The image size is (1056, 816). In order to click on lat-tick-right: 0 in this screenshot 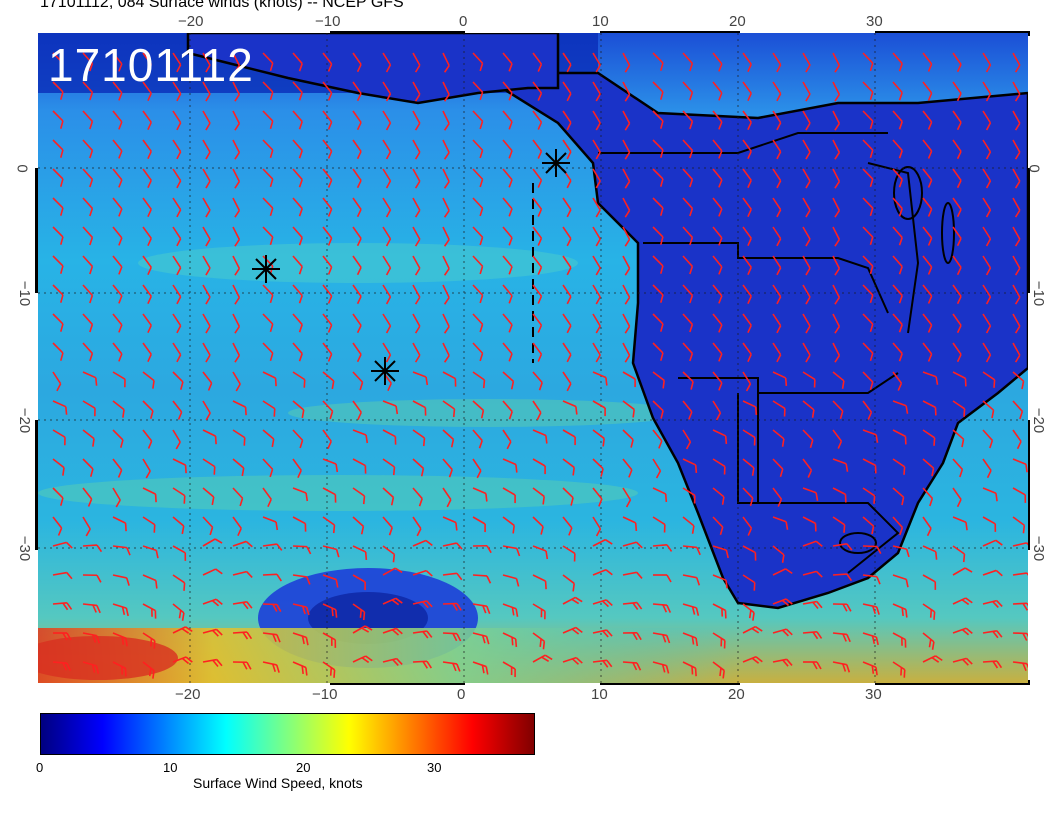, I will do `click(1034, 168)`.